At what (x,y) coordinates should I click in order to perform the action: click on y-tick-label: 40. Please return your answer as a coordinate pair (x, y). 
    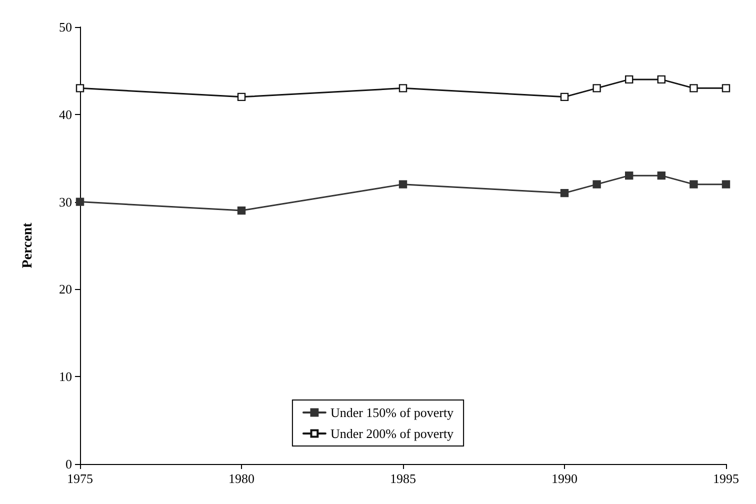
    Looking at the image, I should click on (65, 114).